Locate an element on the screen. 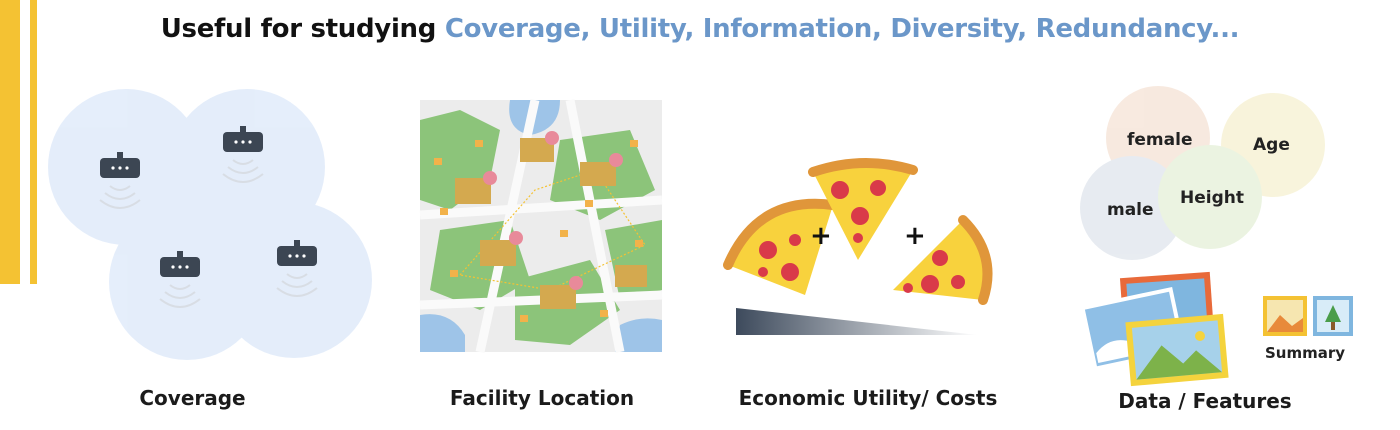 The image size is (1400, 430). venn-label-height: Height is located at coordinates (1212, 198).